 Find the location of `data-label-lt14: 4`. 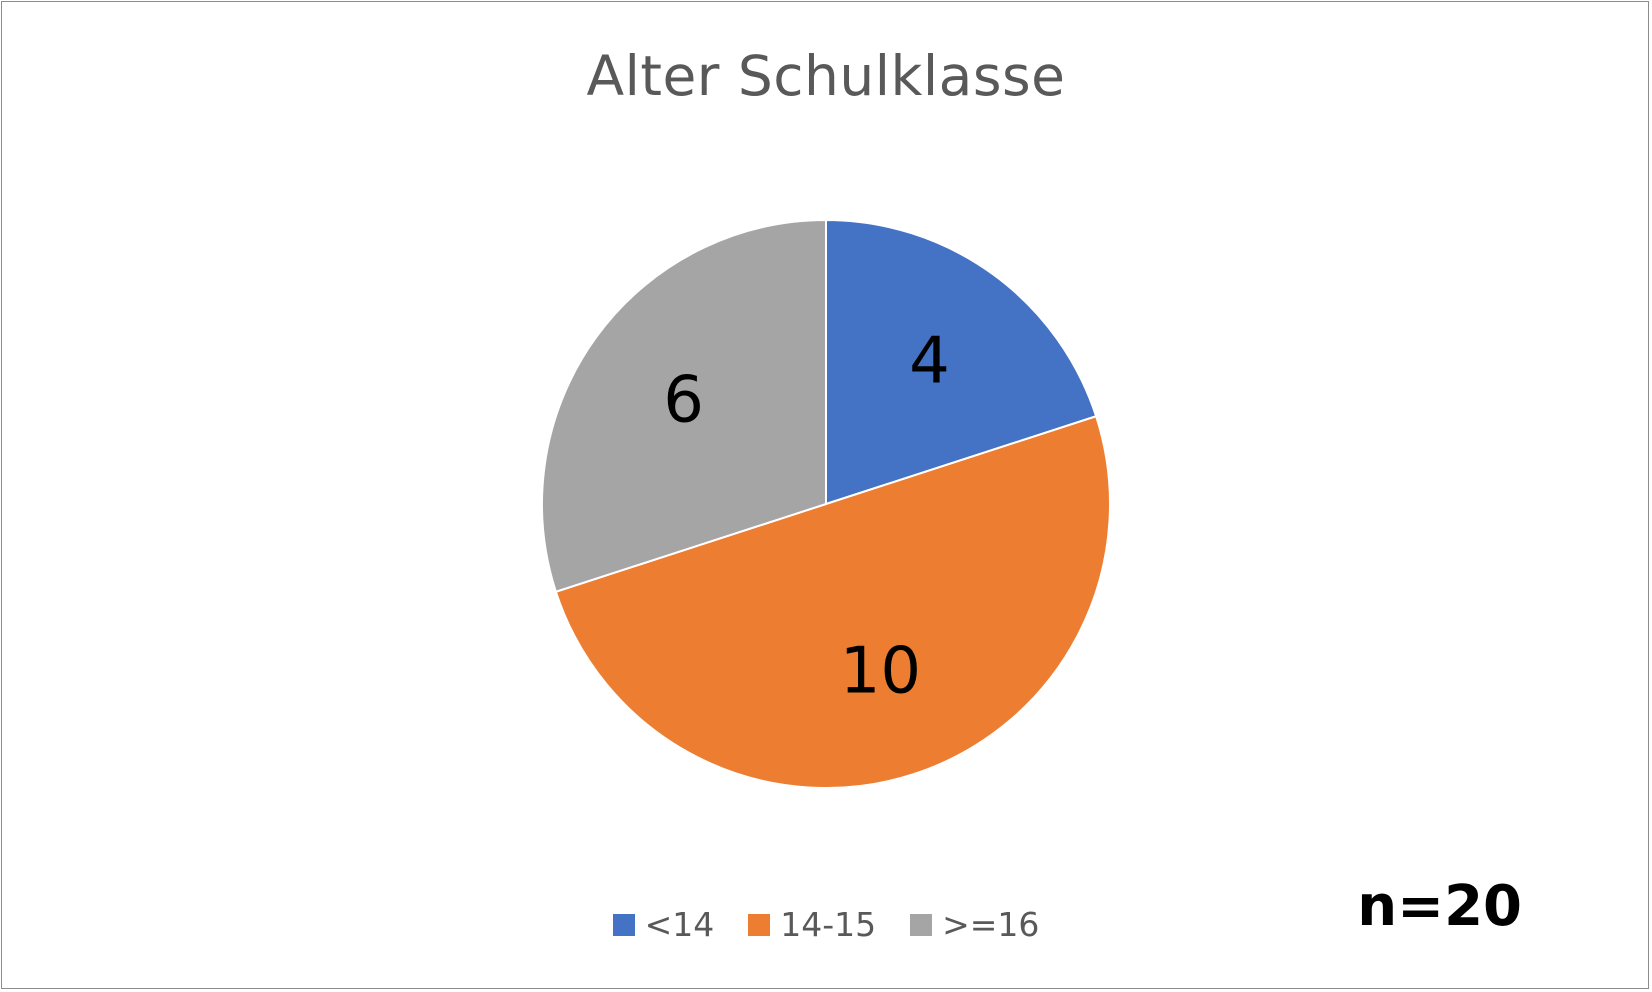

data-label-lt14: 4 is located at coordinates (929, 362).